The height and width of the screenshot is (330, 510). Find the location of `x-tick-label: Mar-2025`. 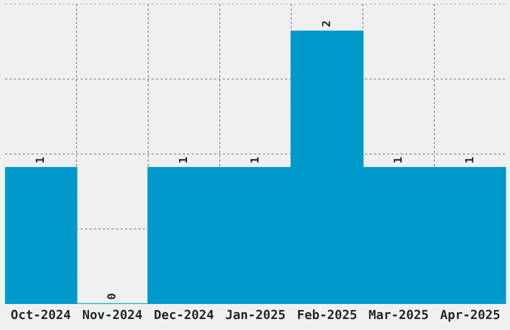

x-tick-label: Mar-2025 is located at coordinates (398, 315).